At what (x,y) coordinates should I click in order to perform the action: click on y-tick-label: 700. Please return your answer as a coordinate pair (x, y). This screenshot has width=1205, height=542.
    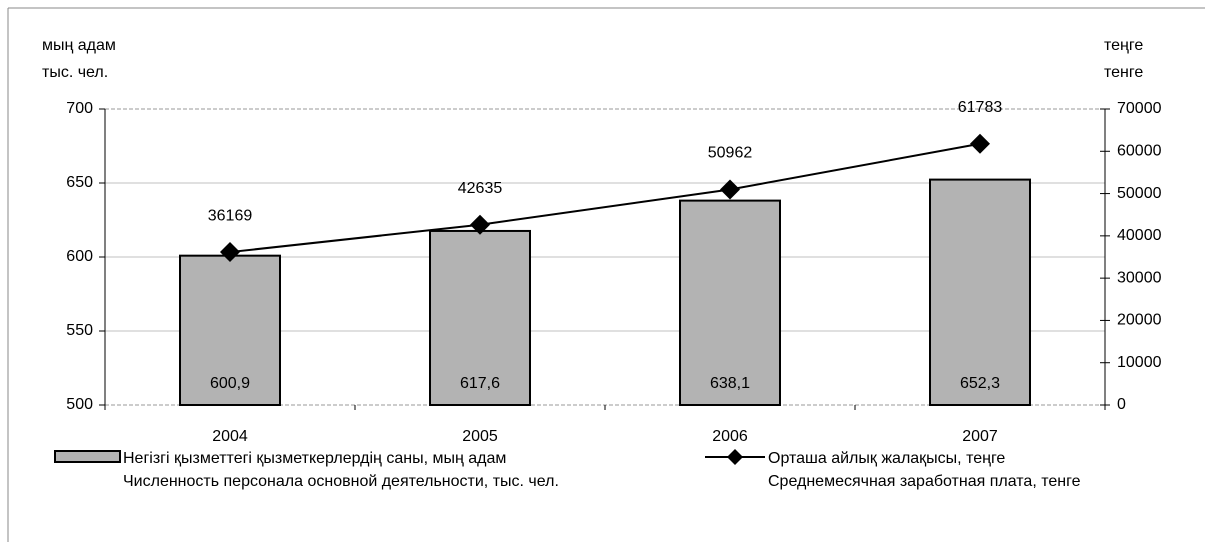
    Looking at the image, I should click on (79, 108).